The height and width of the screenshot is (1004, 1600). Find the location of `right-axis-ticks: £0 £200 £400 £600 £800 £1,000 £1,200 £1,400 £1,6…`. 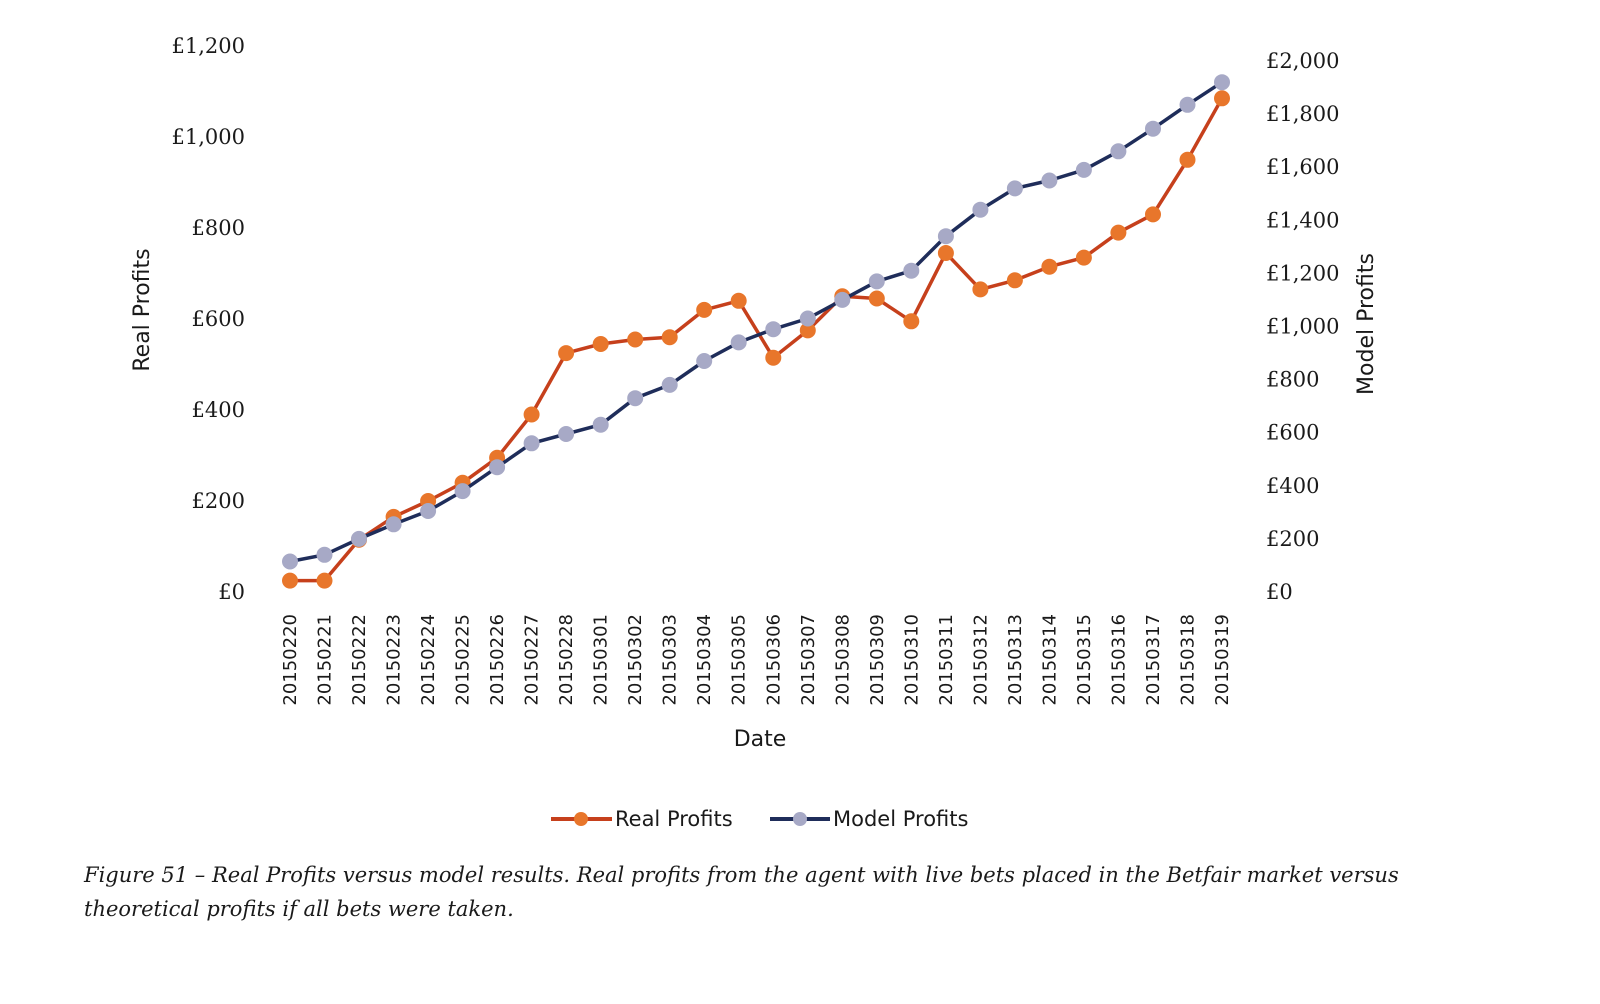

right-axis-ticks: £0 £200 £400 £600 £800 £1,000 £1,200 £1,400 £1,6… is located at coordinates (1302, 326).